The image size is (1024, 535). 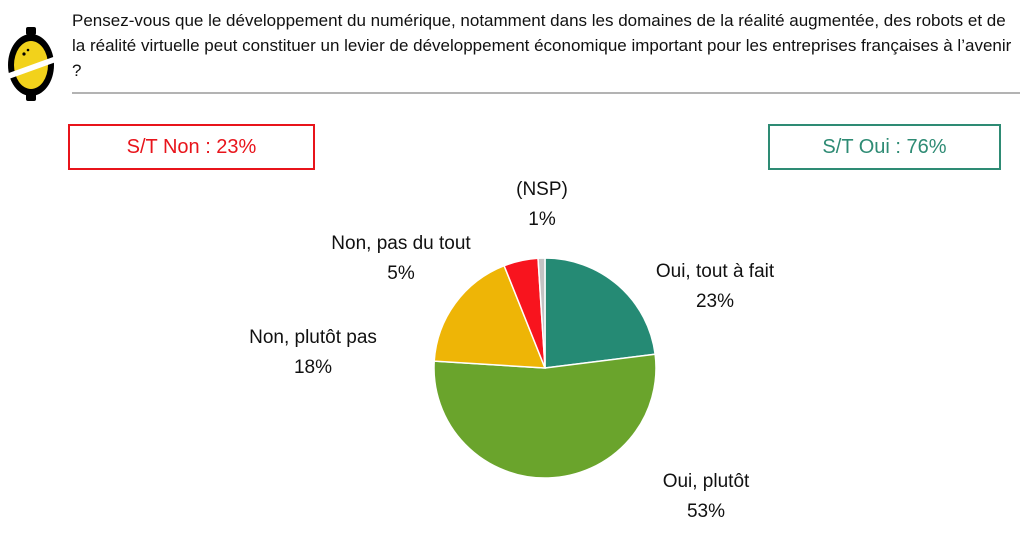 What do you see at coordinates (715, 301) in the screenshot?
I see `slice-value-label: 23%` at bounding box center [715, 301].